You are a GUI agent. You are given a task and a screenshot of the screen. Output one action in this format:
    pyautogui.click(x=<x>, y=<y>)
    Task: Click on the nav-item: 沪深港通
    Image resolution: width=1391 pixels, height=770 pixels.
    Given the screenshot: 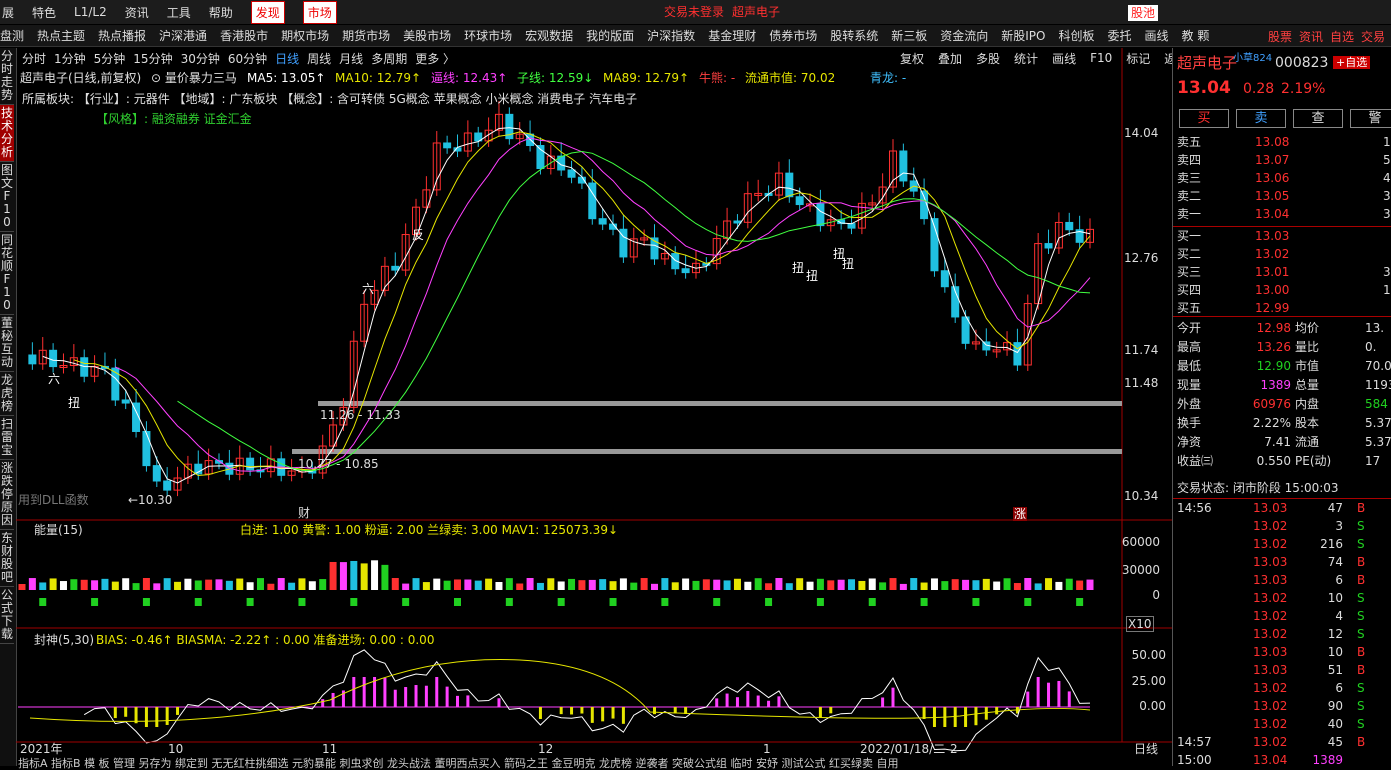 What is the action you would take?
    pyautogui.click(x=183, y=36)
    